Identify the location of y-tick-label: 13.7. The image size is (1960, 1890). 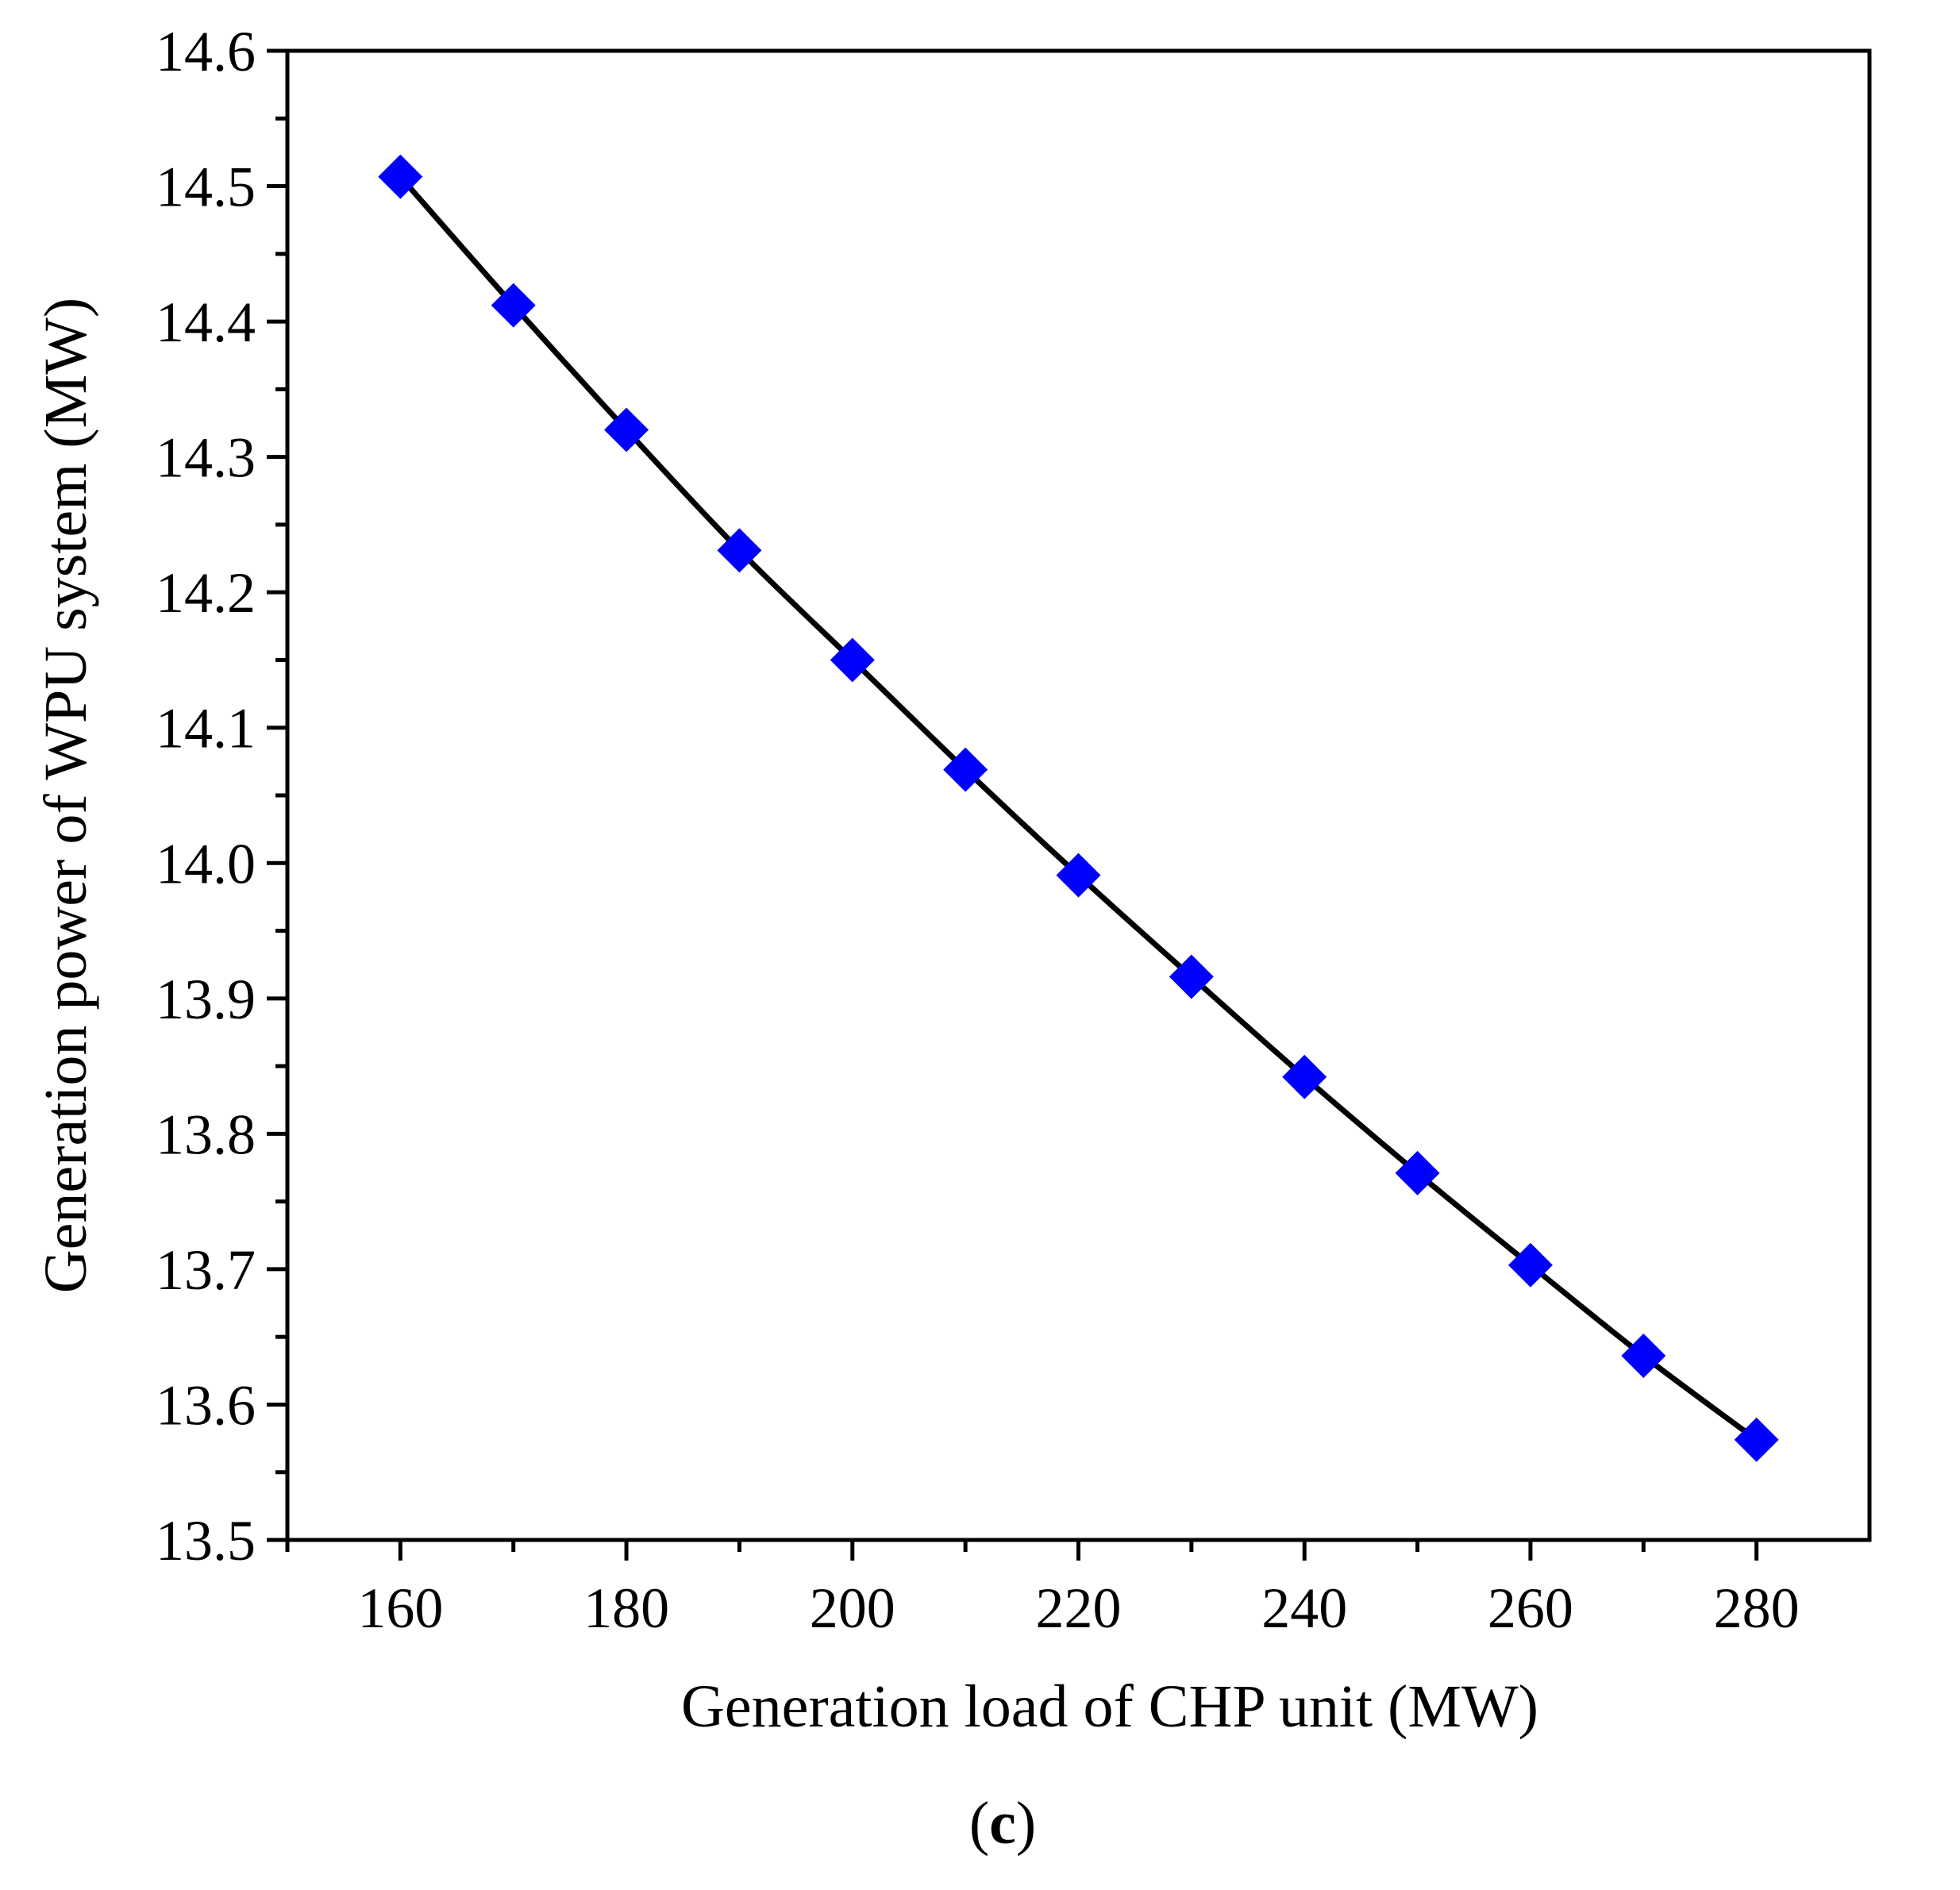
(206, 1270).